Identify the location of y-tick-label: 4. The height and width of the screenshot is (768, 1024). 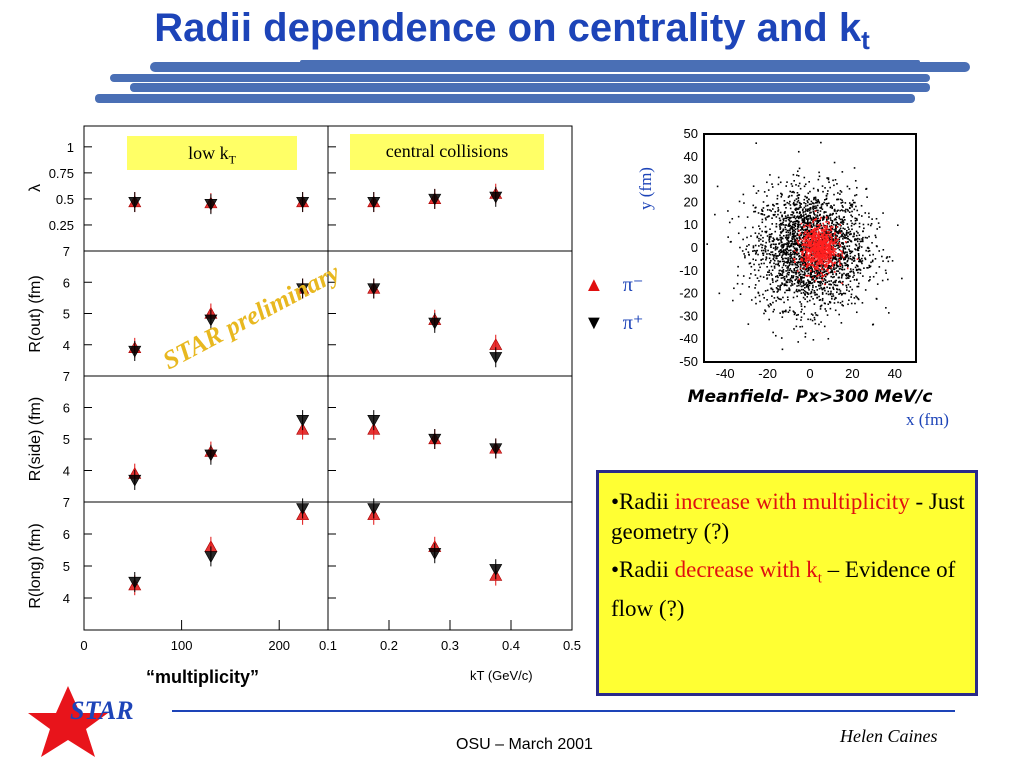
(66, 598).